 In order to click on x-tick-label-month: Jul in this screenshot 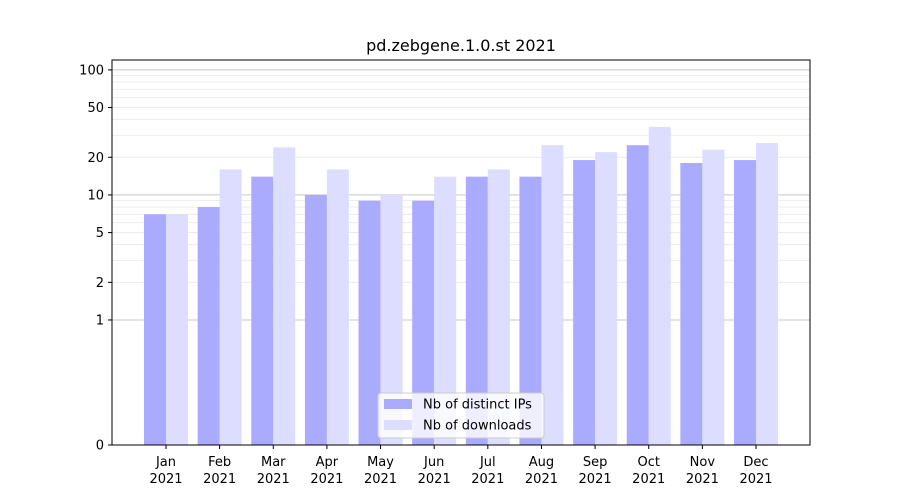, I will do `click(487, 462)`.